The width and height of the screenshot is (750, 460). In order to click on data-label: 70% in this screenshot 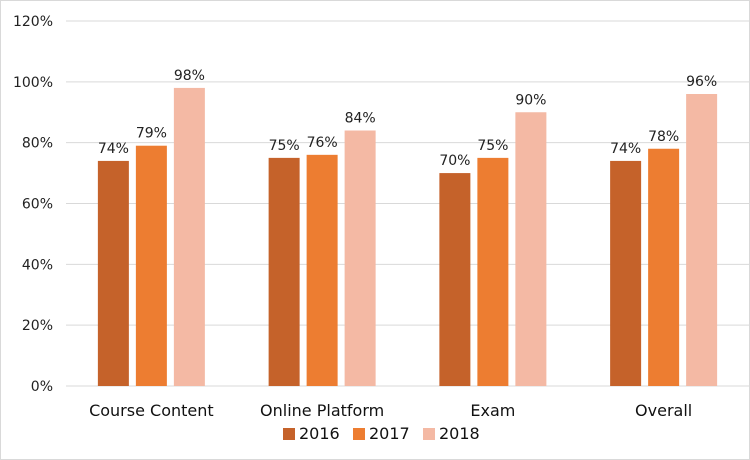, I will do `click(454, 161)`.